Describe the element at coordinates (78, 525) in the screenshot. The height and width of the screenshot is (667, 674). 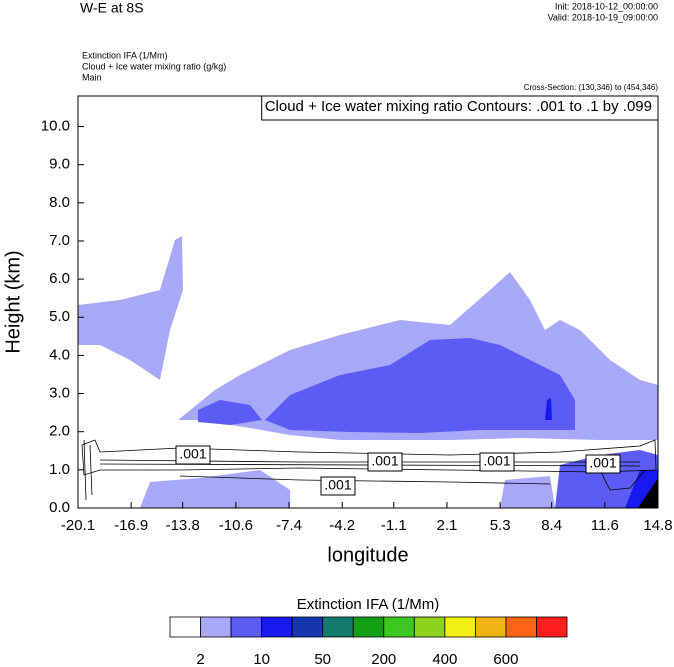
I see `x-tick-label: -20.1` at that location.